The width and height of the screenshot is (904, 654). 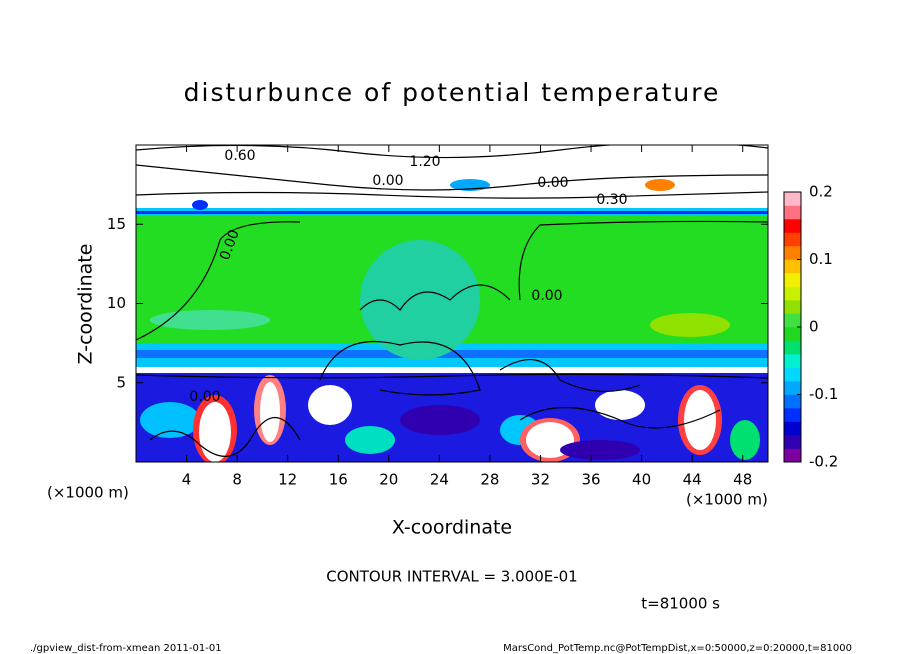 I want to click on x-tick-label: 24, so click(x=439, y=480).